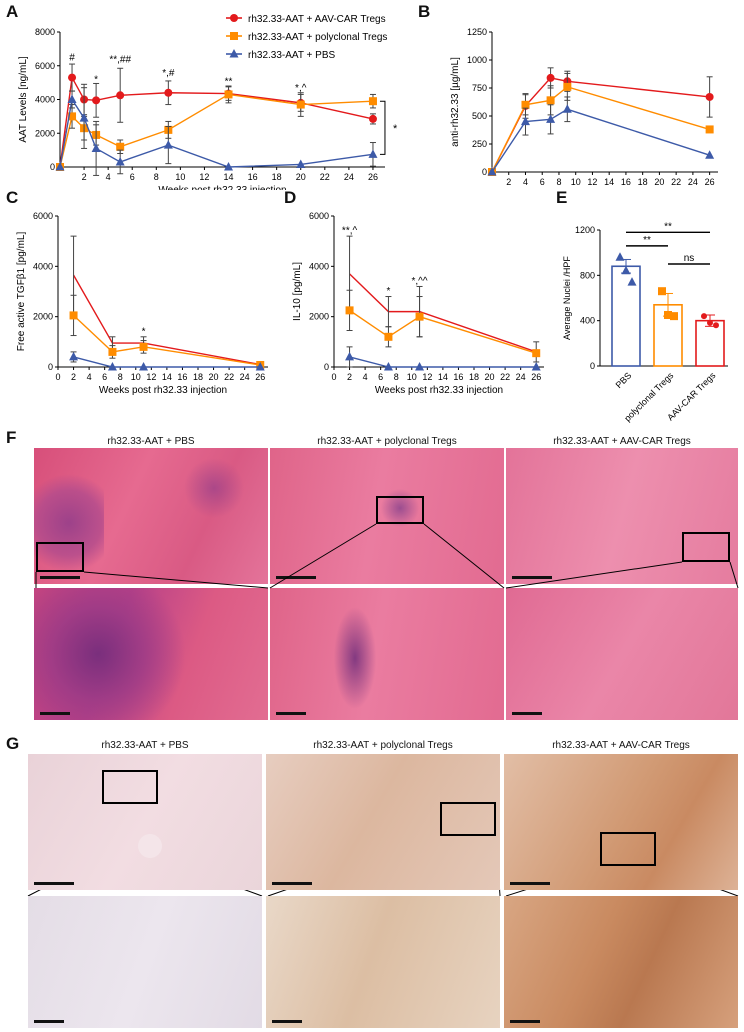 This screenshot has width=744, height=1032. Describe the element at coordinates (383, 822) in the screenshot. I see `ihc-image-polyclonal-low` at that location.